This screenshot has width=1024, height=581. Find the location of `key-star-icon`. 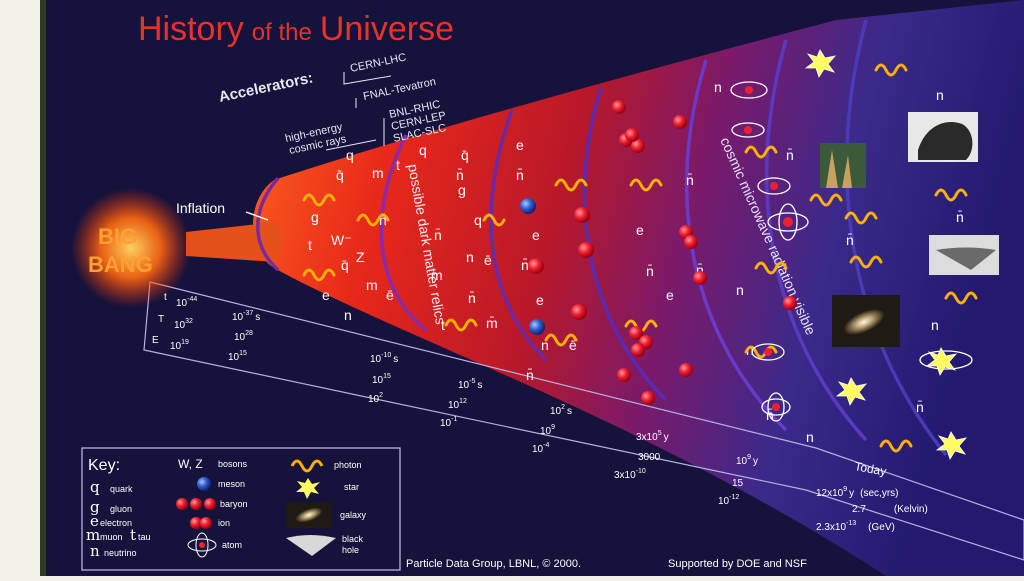

key-star-icon is located at coordinates (308, 488).